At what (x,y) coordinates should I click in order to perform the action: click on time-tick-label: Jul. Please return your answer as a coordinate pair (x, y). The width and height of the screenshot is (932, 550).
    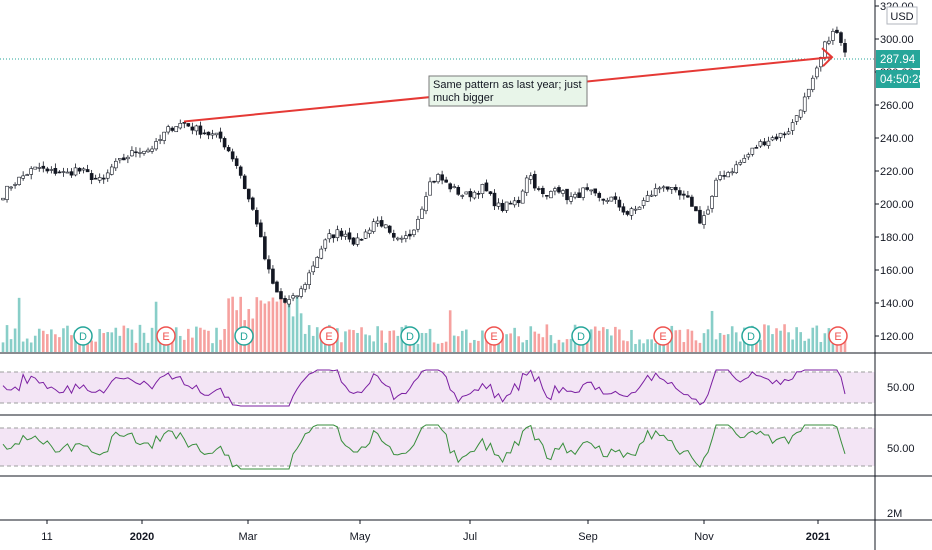
    Looking at the image, I should click on (470, 537).